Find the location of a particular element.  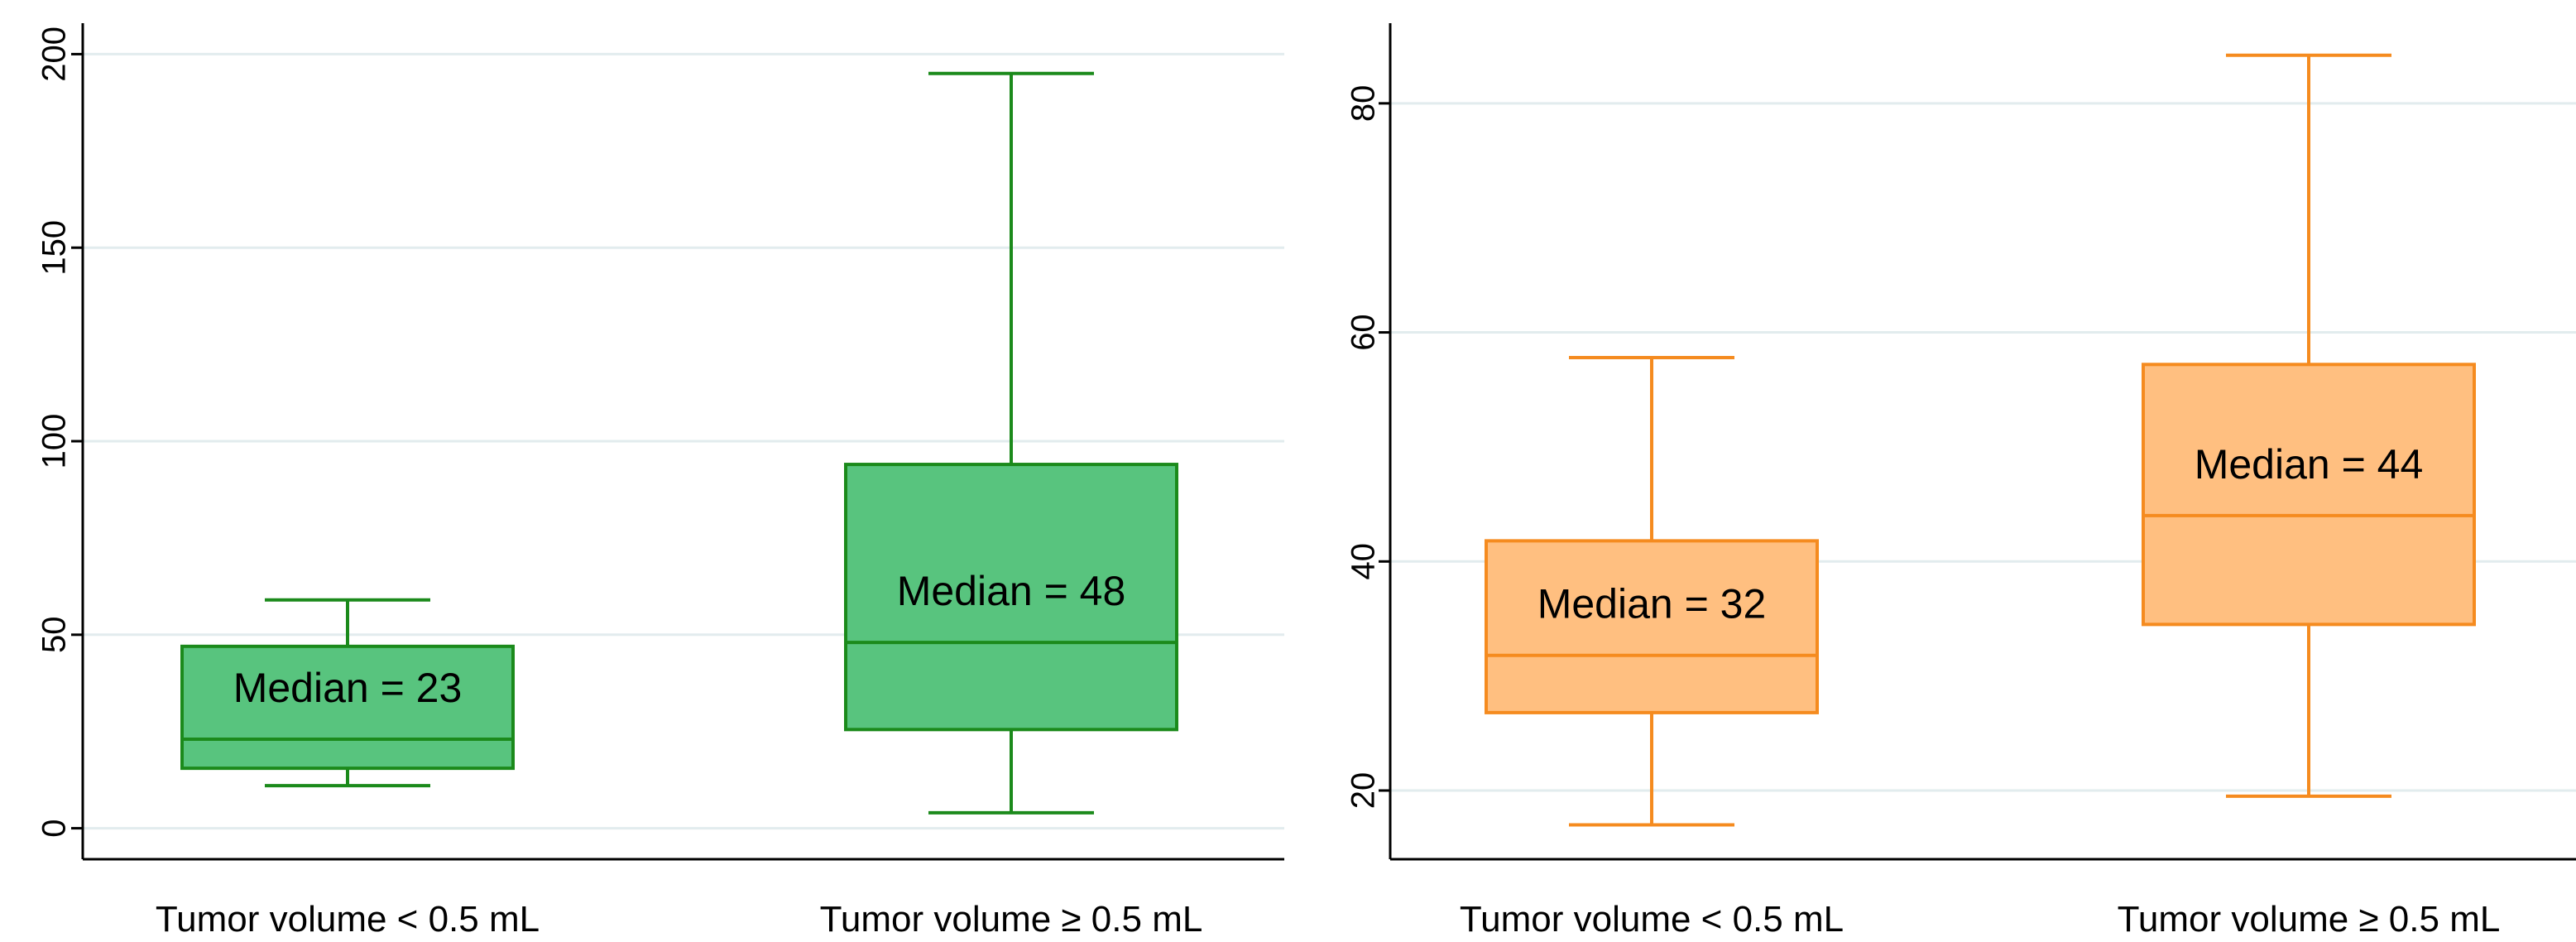

y-tick-label: 150 is located at coordinates (55, 248).